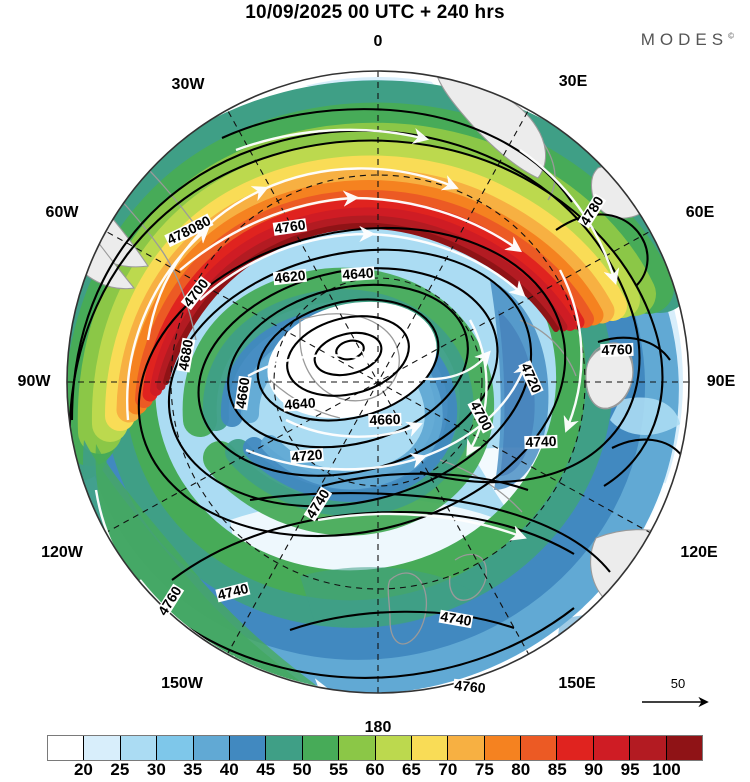  Describe the element at coordinates (678, 683) in the screenshot. I see `wind-scale-value: 50` at that location.